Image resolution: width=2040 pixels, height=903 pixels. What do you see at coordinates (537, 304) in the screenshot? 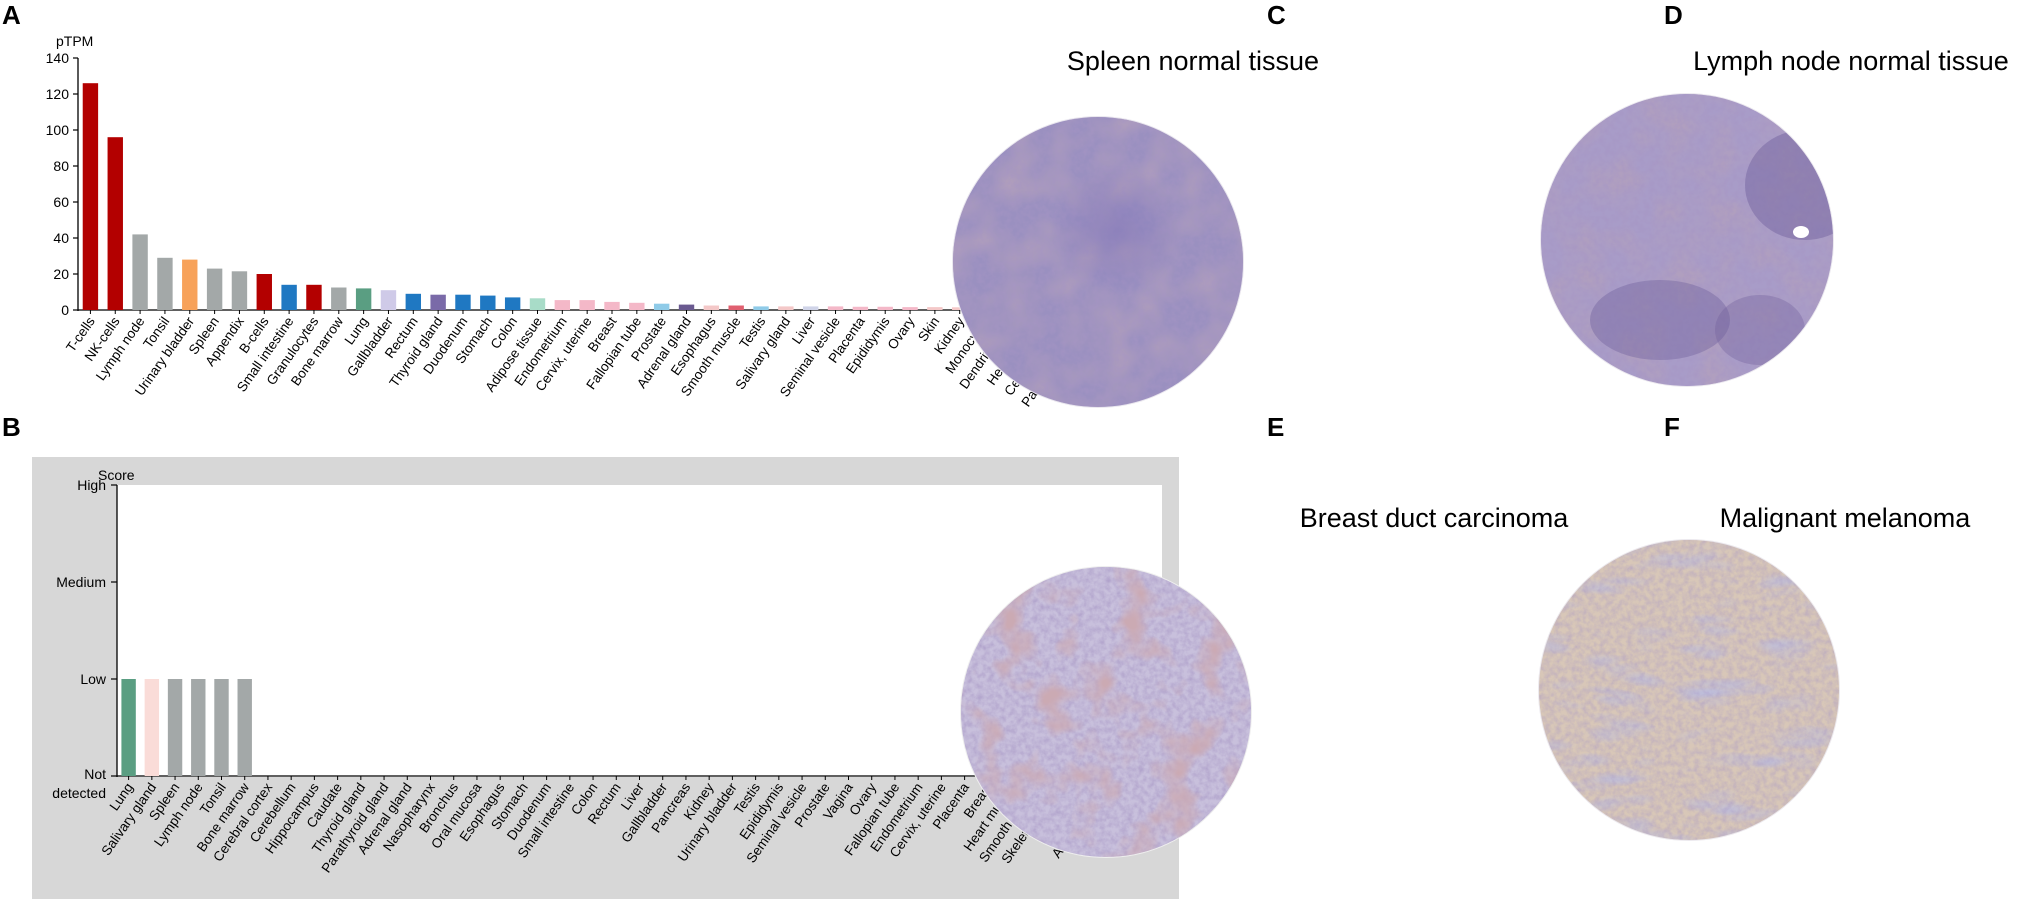
I see `bar-adipose-tissue` at bounding box center [537, 304].